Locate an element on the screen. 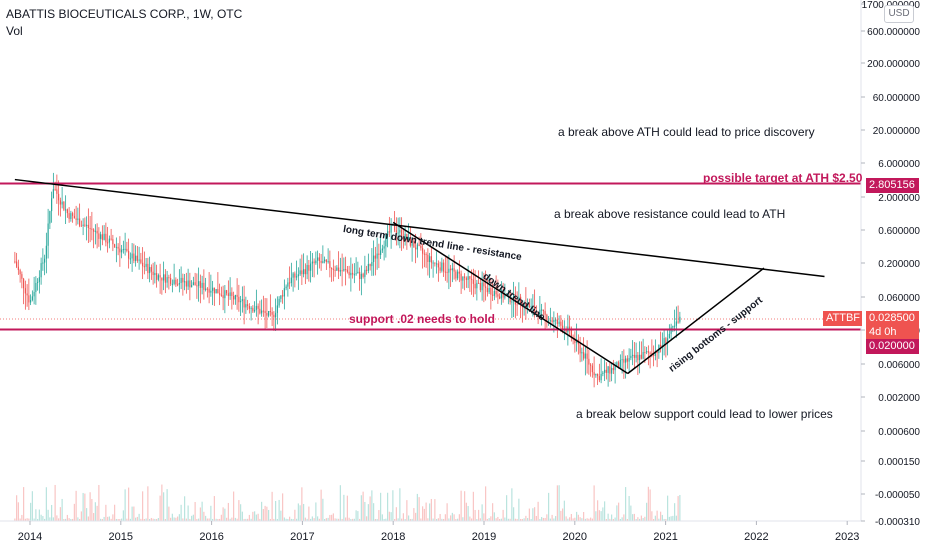 This screenshot has width=932, height=550. x-tick-label: 2020 is located at coordinates (575, 537).